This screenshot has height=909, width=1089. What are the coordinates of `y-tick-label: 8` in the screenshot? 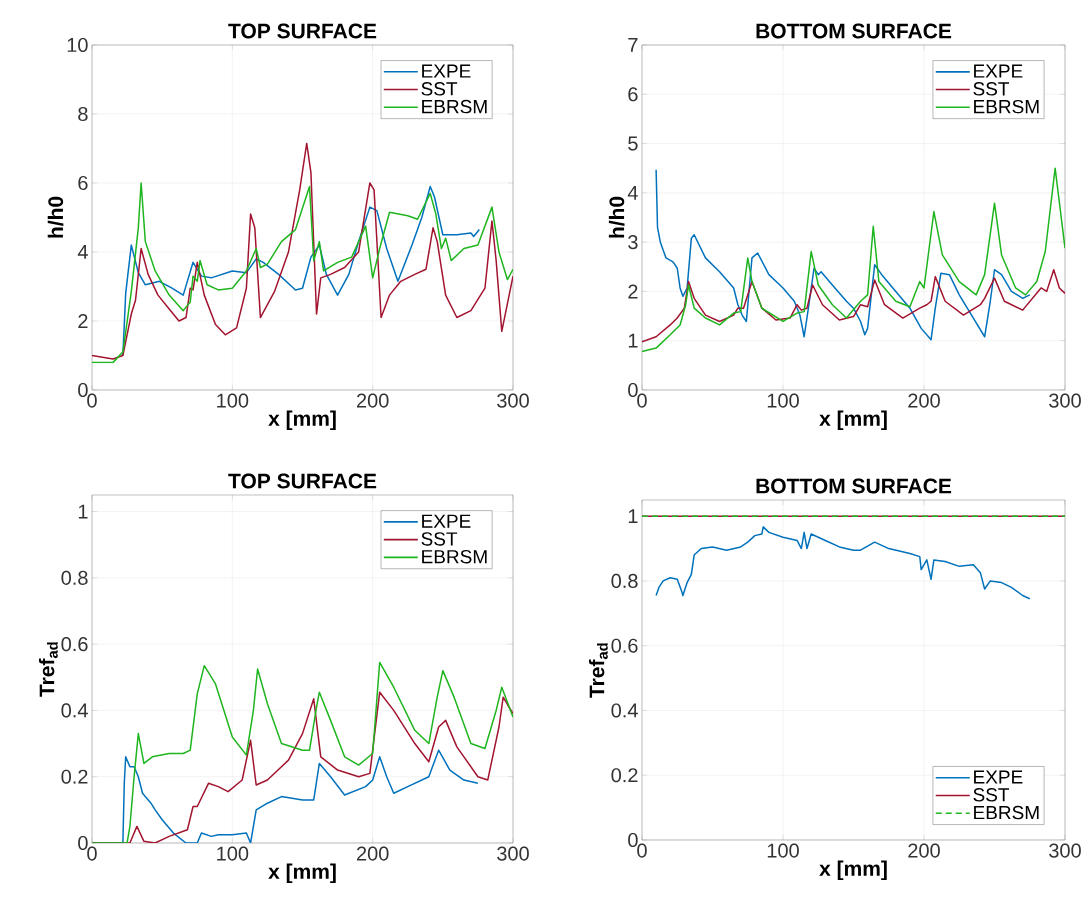 It's located at (83, 114).